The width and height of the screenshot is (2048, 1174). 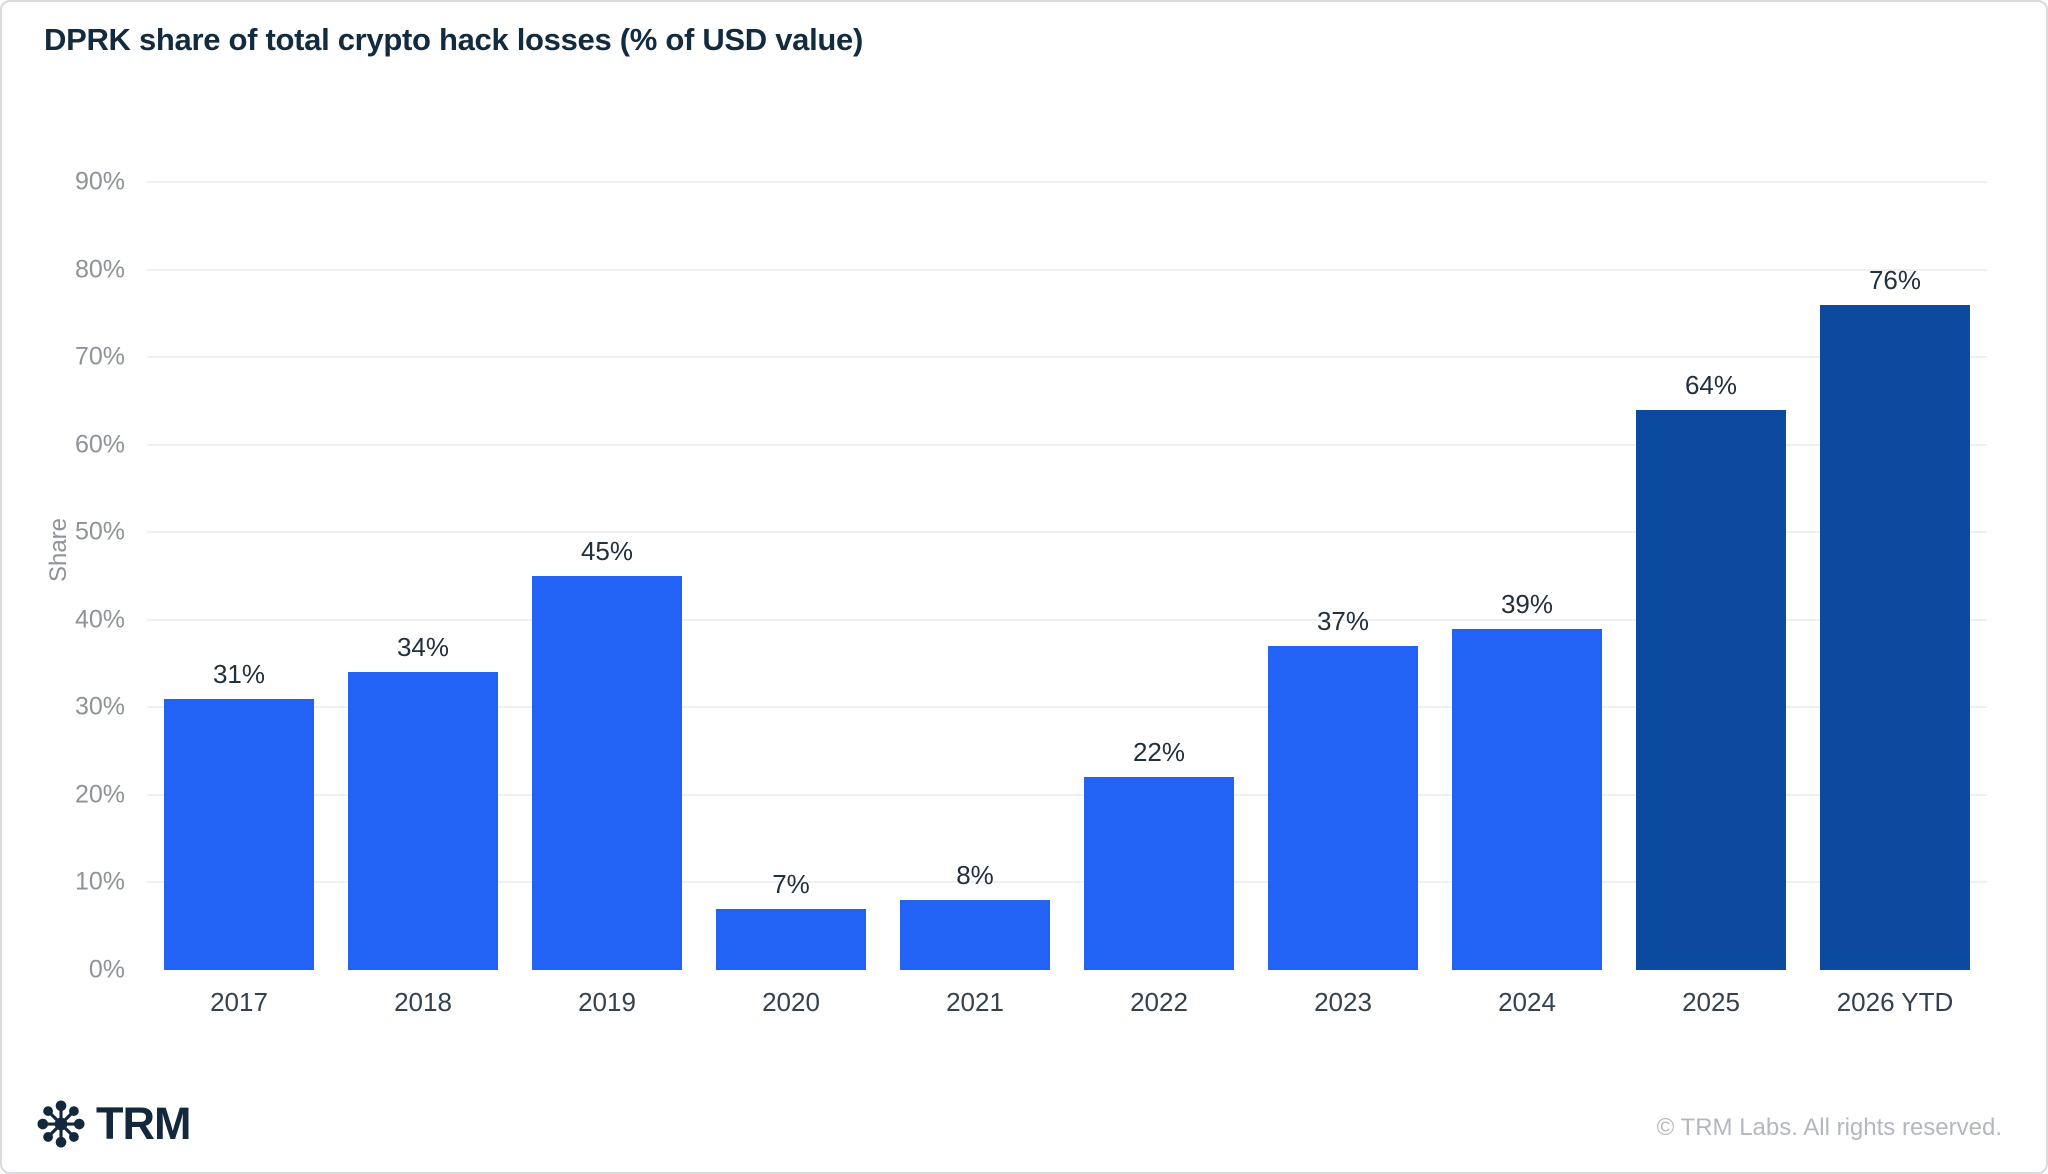 What do you see at coordinates (239, 599) in the screenshot?
I see `bar-group: 31% 2017` at bounding box center [239, 599].